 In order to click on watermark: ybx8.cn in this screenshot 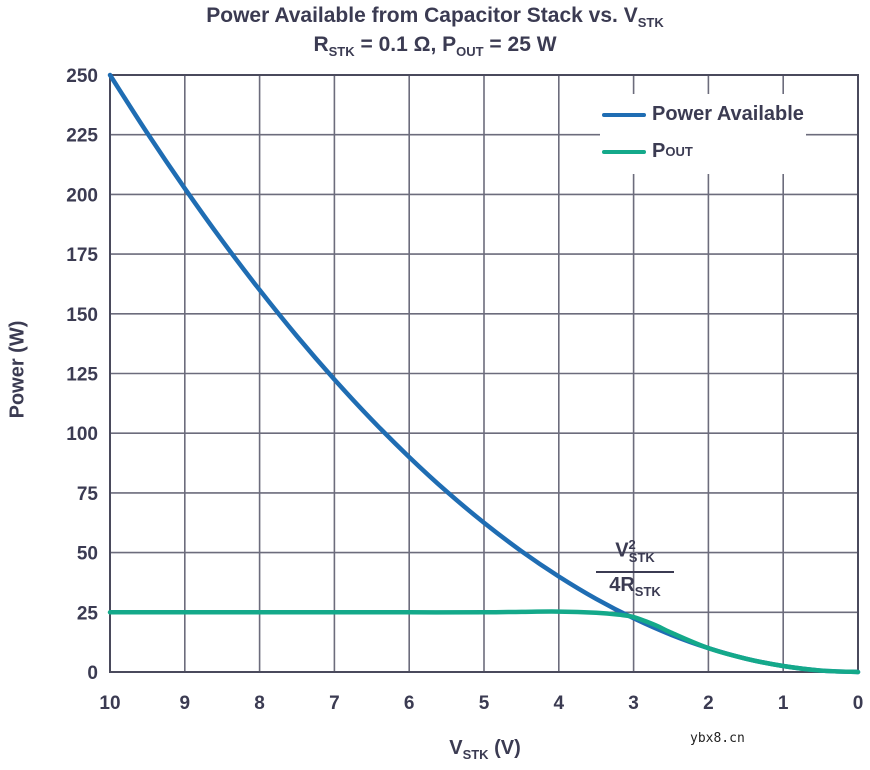, I will do `click(717, 738)`.